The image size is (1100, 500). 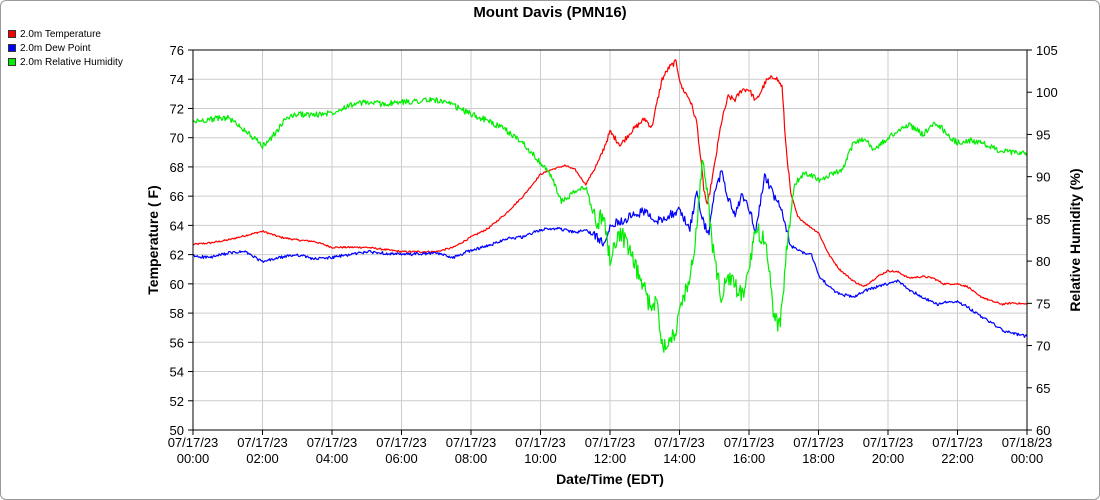 I want to click on y2-axis-title: Relative Humidity (%), so click(x=1075, y=239).